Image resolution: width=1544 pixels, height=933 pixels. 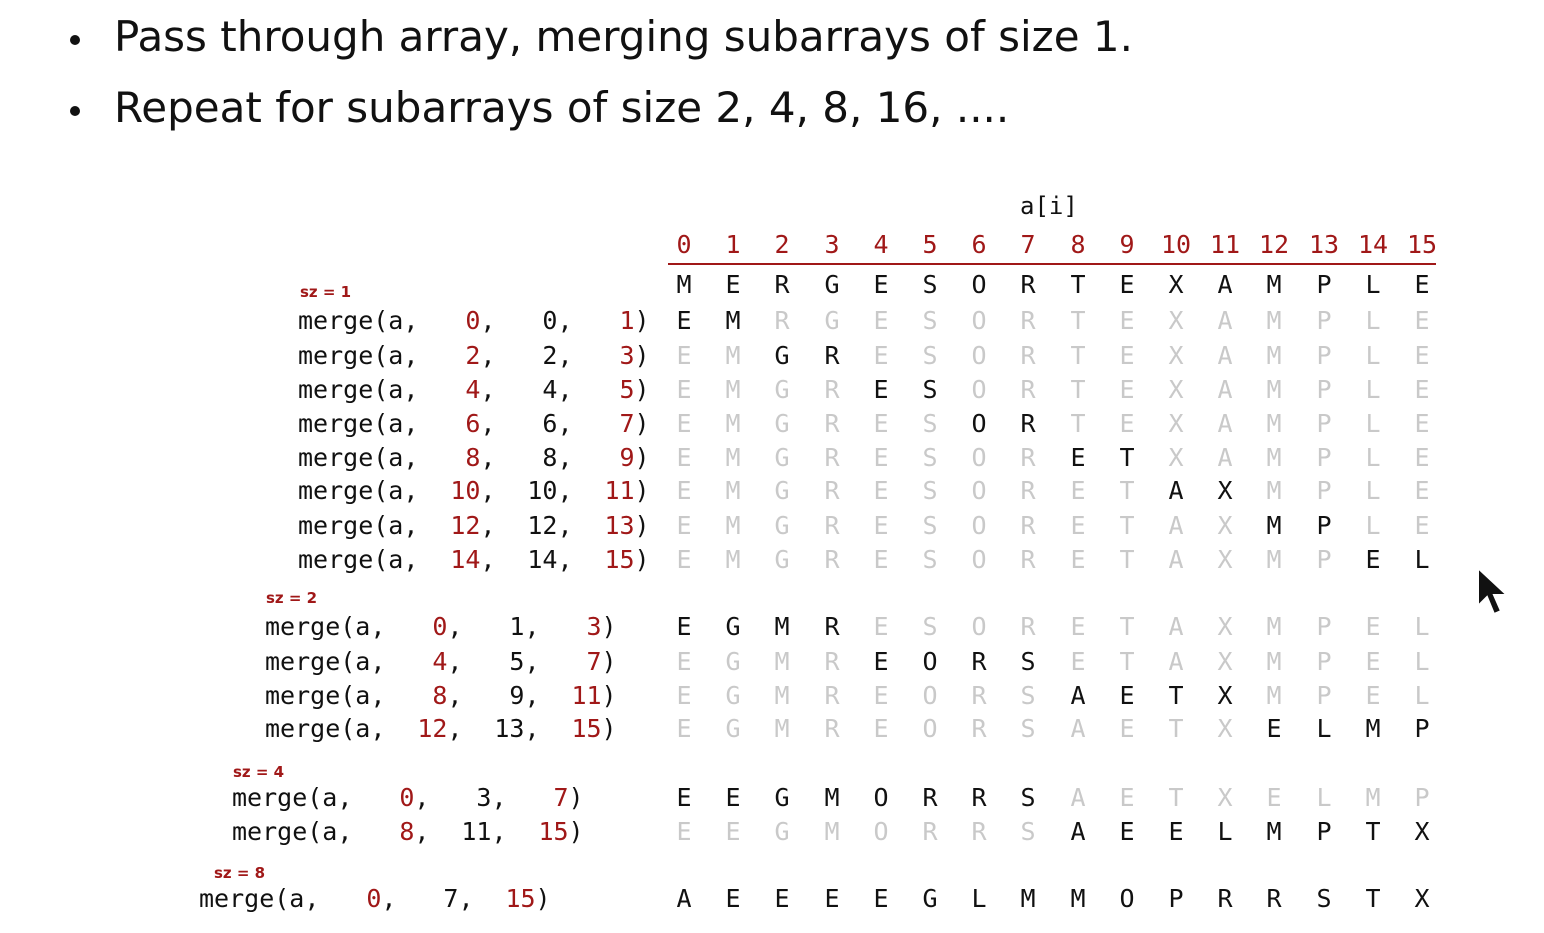 What do you see at coordinates (627, 423) in the screenshot?
I see `hi-arg: 7` at bounding box center [627, 423].